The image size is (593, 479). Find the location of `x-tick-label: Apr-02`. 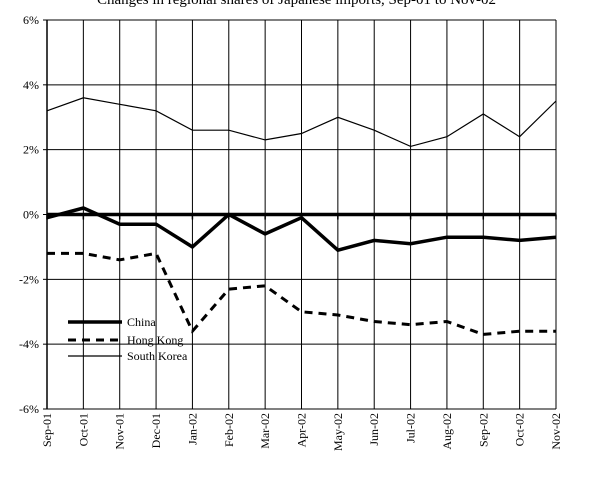

x-tick-label: Apr-02 is located at coordinates (302, 430).